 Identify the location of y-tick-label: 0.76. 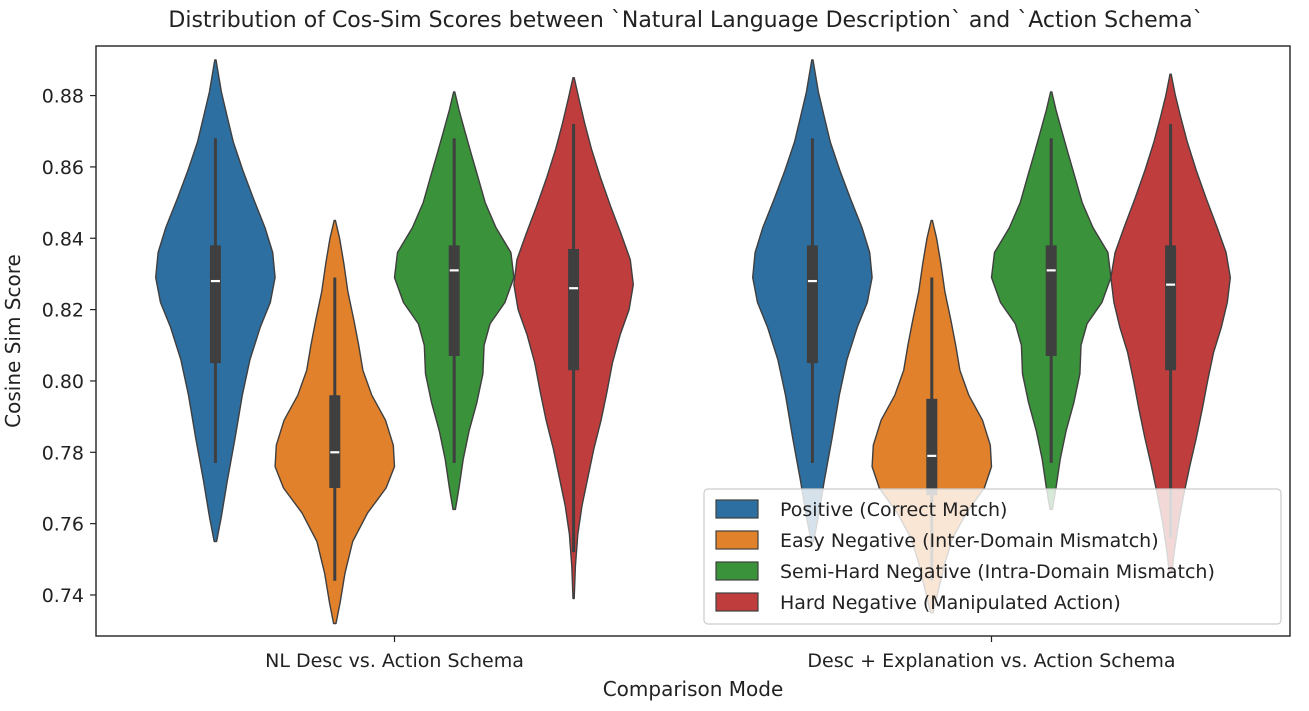
(63, 525).